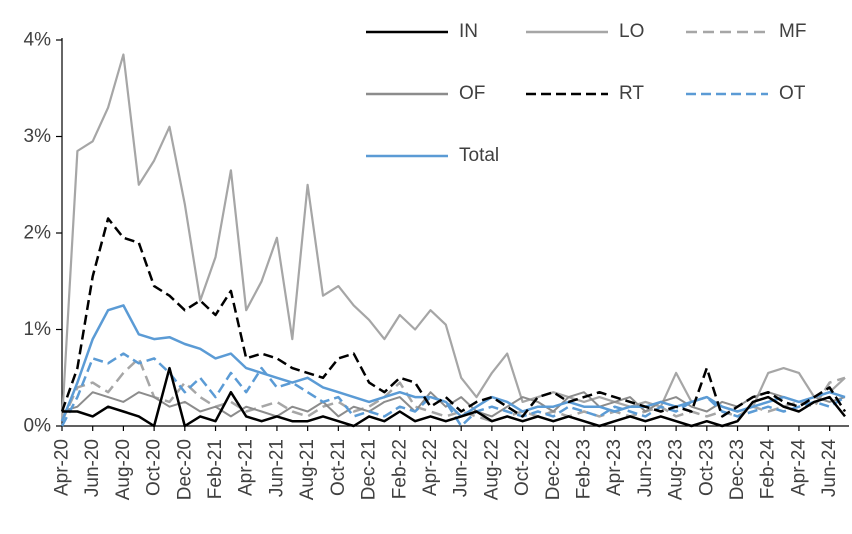 This screenshot has width=852, height=534. What do you see at coordinates (522, 467) in the screenshot?
I see `x-tick-label: Oct-22` at bounding box center [522, 467].